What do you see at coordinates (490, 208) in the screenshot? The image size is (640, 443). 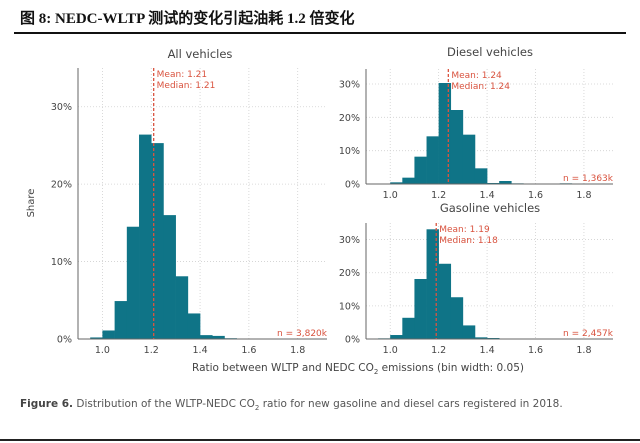 I see `gasoline-vehicles-title: Gasoline vehicles` at bounding box center [490, 208].